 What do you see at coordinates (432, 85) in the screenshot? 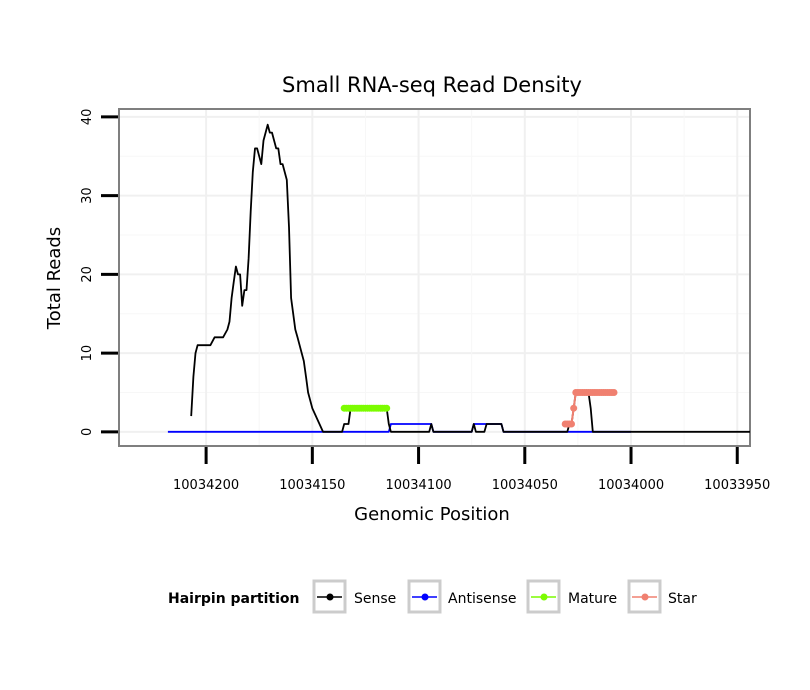
I see `chart-title: Small RNA-seq Read Density` at bounding box center [432, 85].